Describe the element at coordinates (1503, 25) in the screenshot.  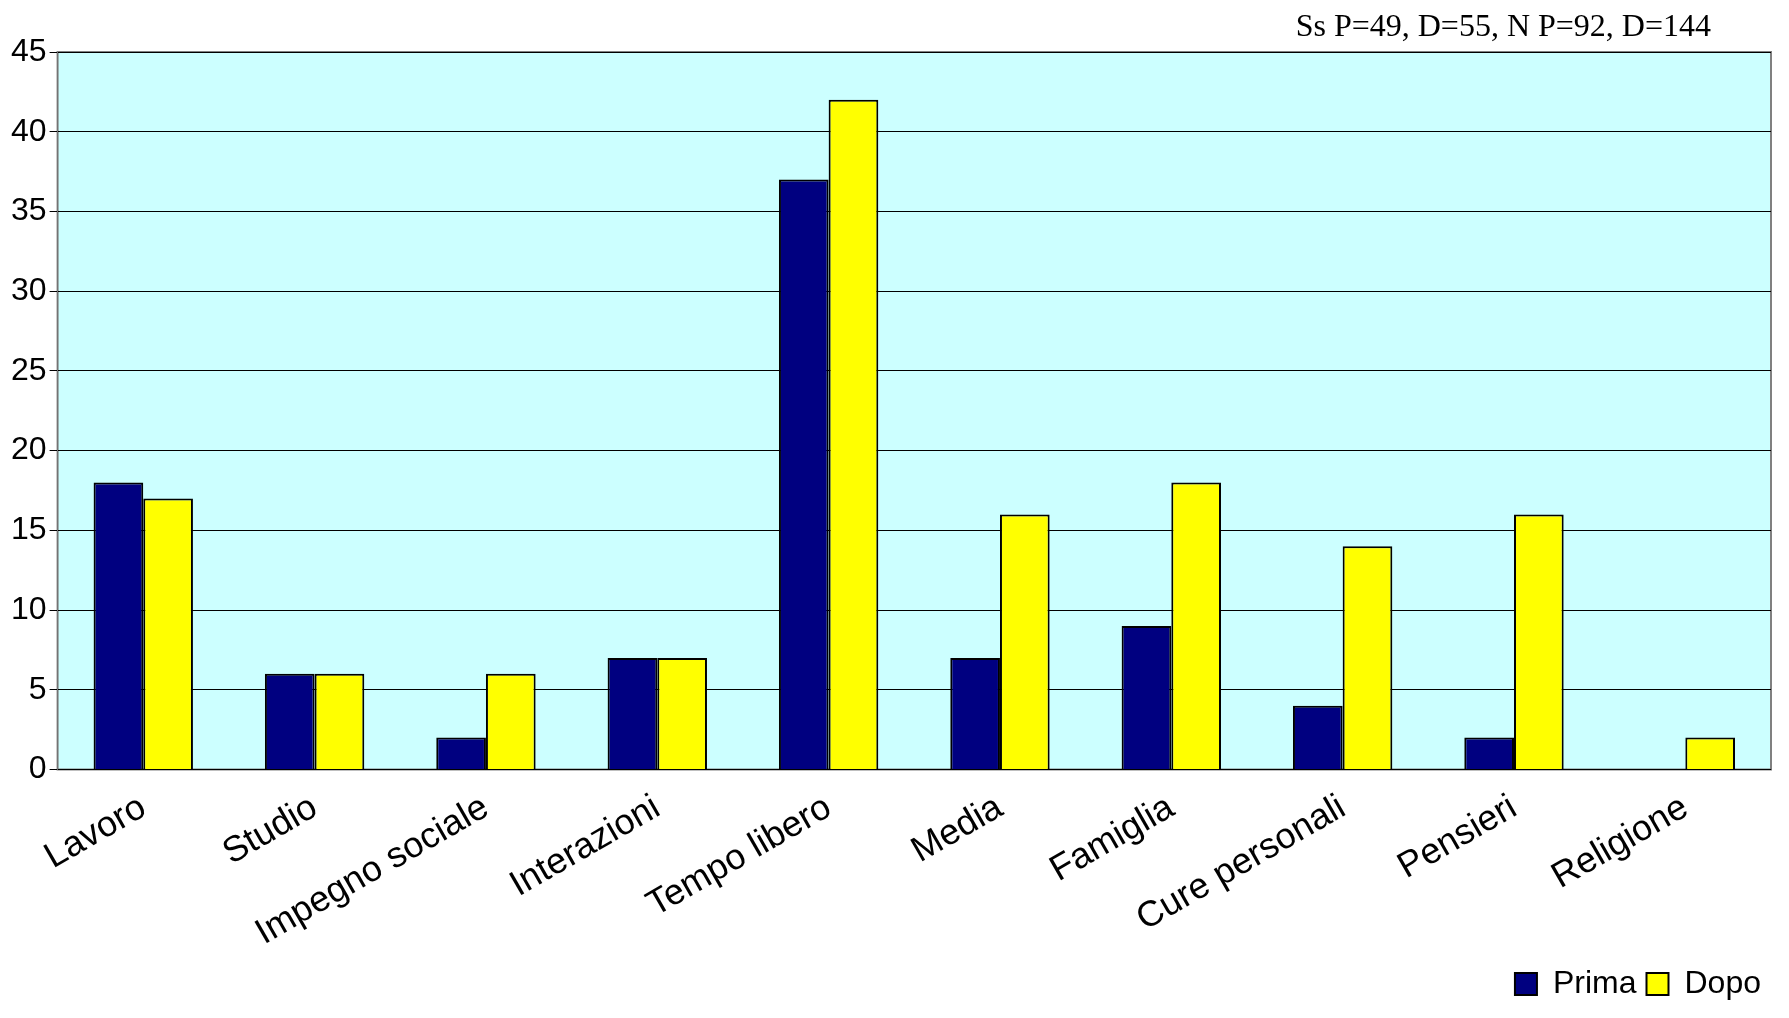
I see `text: Ss P=49, D=55, N P=92, D=144` at that location.